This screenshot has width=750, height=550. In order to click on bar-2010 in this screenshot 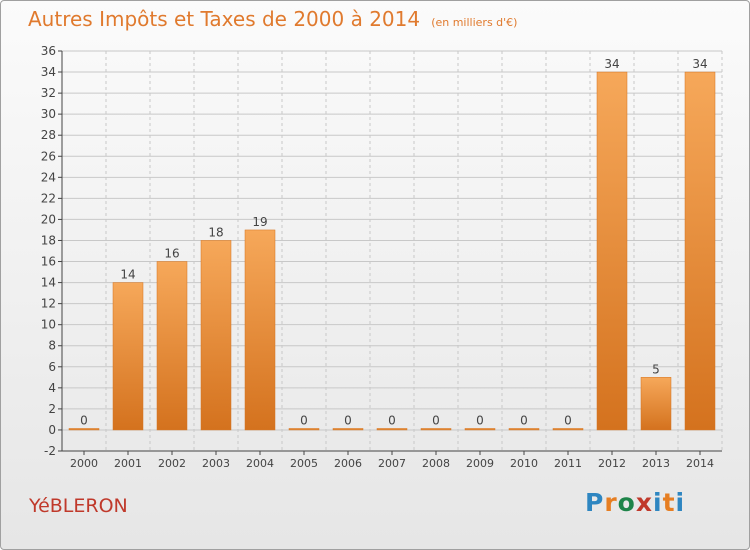, I will do `click(524, 429)`.